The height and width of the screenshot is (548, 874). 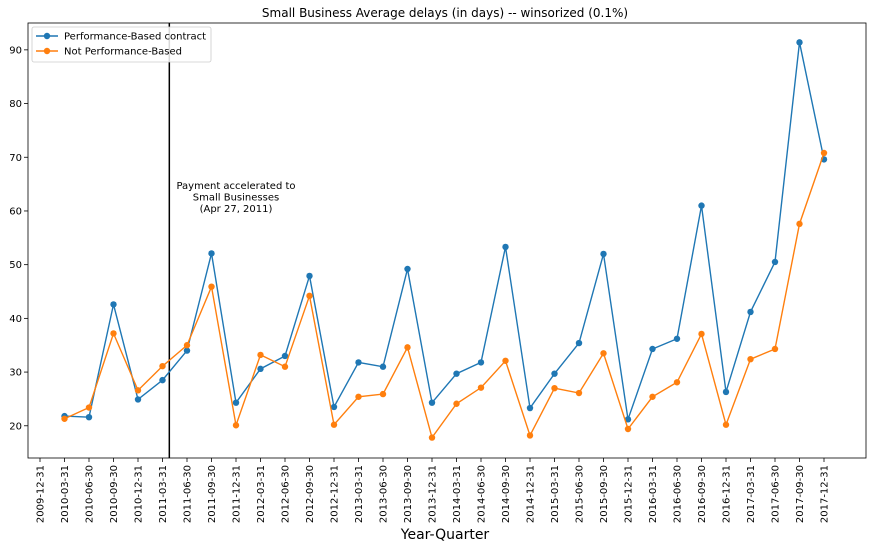 What do you see at coordinates (445, 535) in the screenshot?
I see `x-axis-label: Year-Quarter` at bounding box center [445, 535].